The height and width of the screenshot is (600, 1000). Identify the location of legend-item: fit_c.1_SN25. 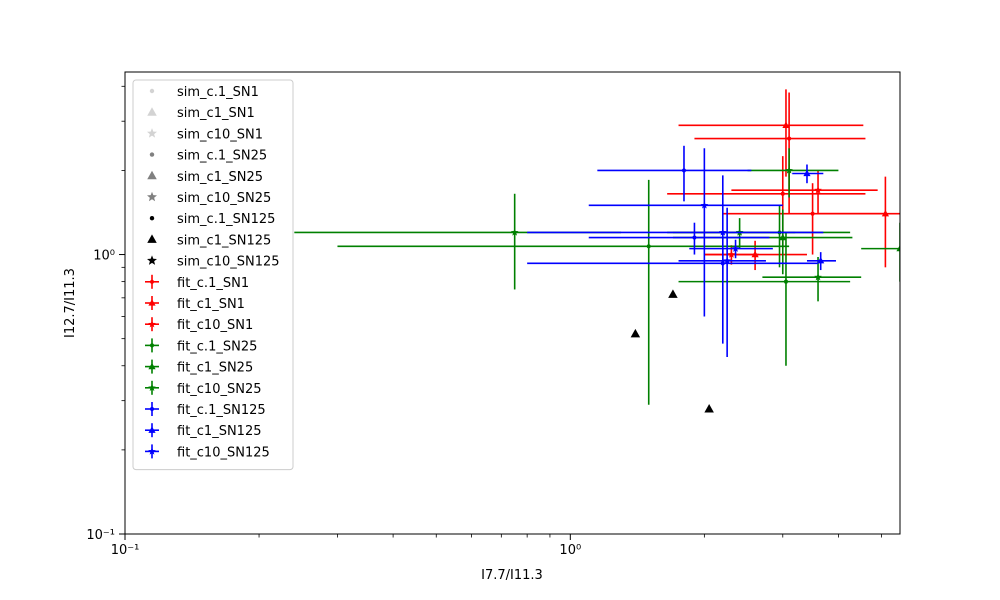
(201, 346).